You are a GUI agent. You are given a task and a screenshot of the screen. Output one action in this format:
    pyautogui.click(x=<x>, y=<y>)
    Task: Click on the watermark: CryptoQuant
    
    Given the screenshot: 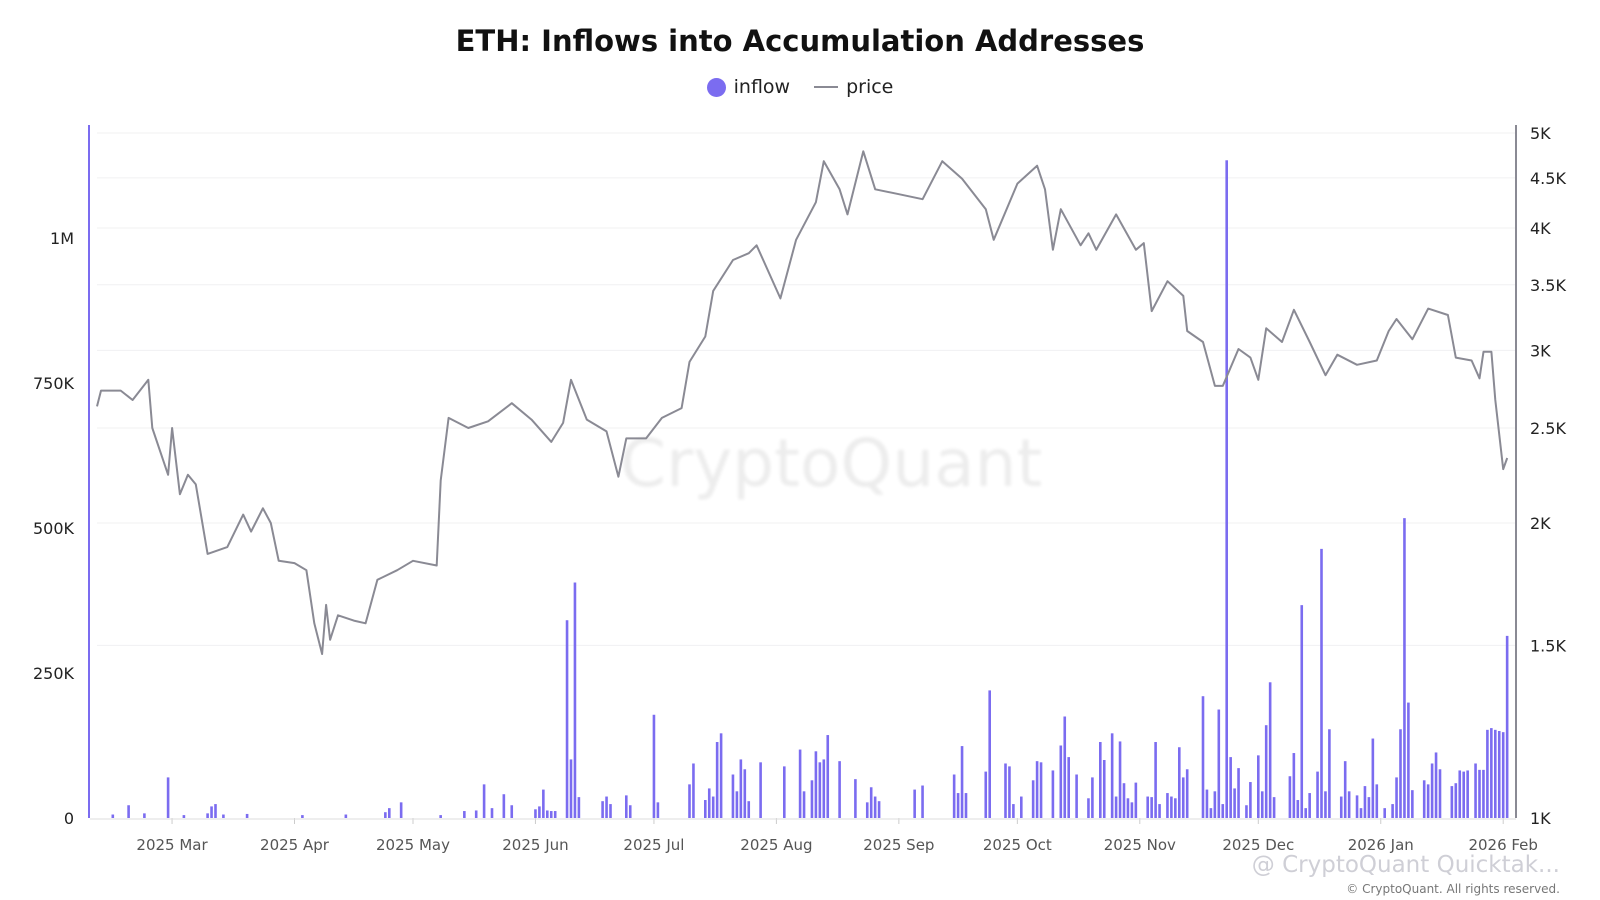 What is the action you would take?
    pyautogui.click(x=831, y=463)
    